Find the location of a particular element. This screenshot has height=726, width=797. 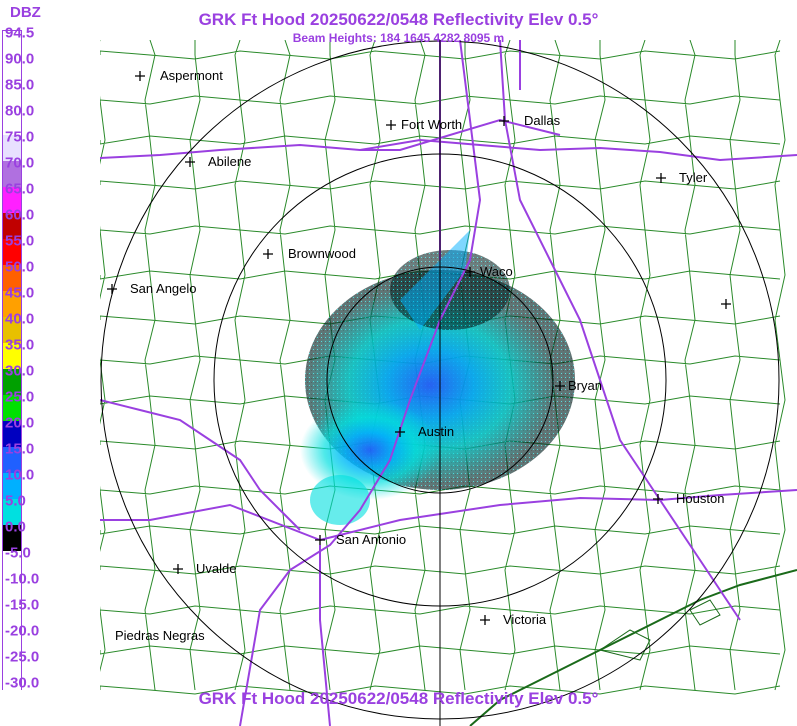

legend-label: -30.0 is located at coordinates (22, 683).